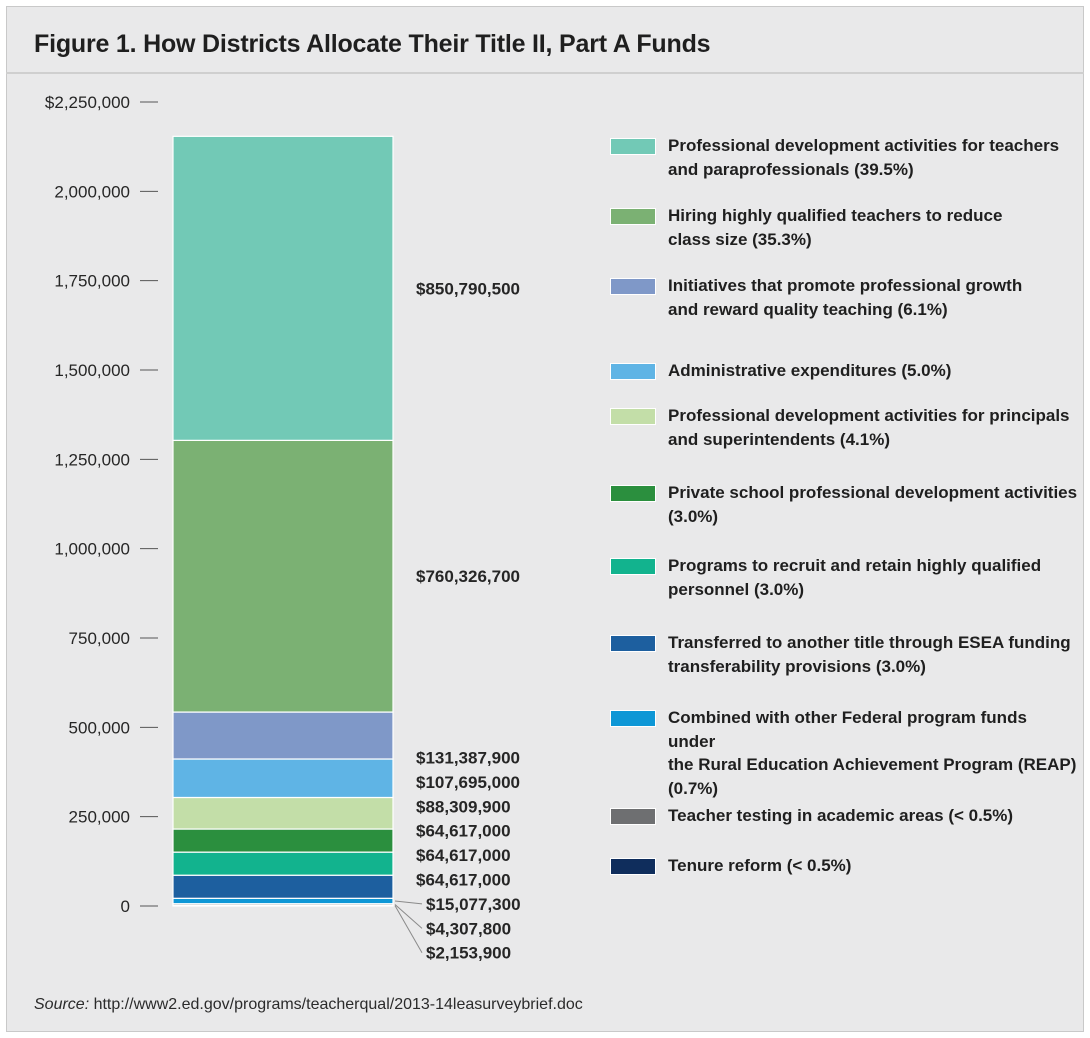 This screenshot has height=1038, width=1090. Describe the element at coordinates (463, 806) in the screenshot. I see `segment-value-label: $88,309,900` at that location.